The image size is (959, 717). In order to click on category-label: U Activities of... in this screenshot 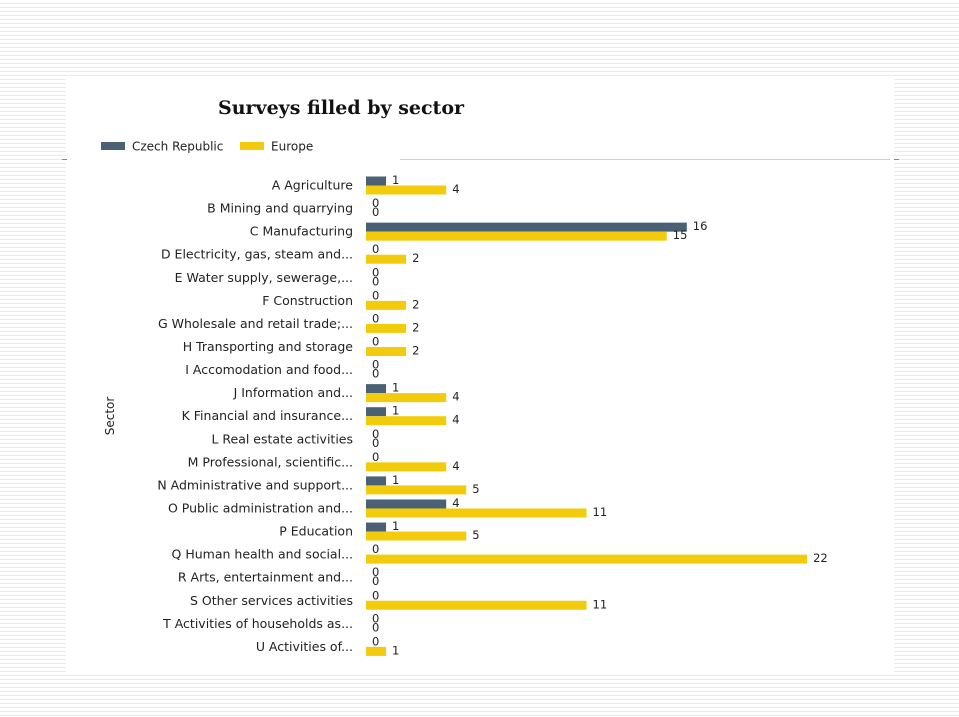, I will do `click(304, 646)`.